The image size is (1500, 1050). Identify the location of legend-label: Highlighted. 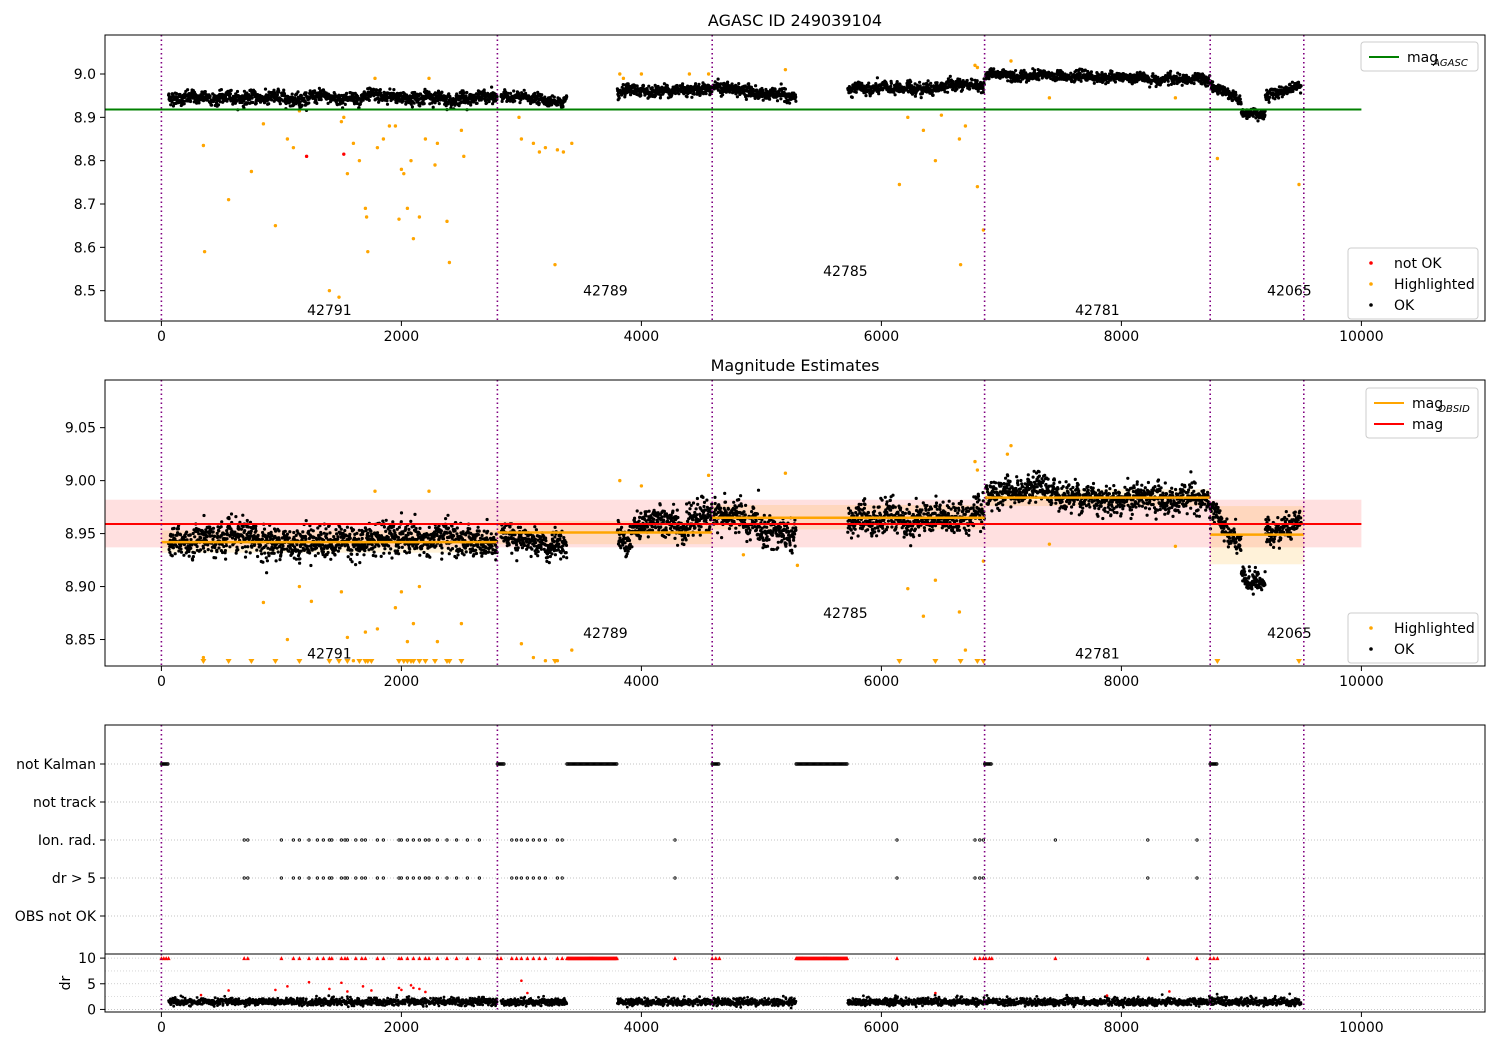
(1434, 285).